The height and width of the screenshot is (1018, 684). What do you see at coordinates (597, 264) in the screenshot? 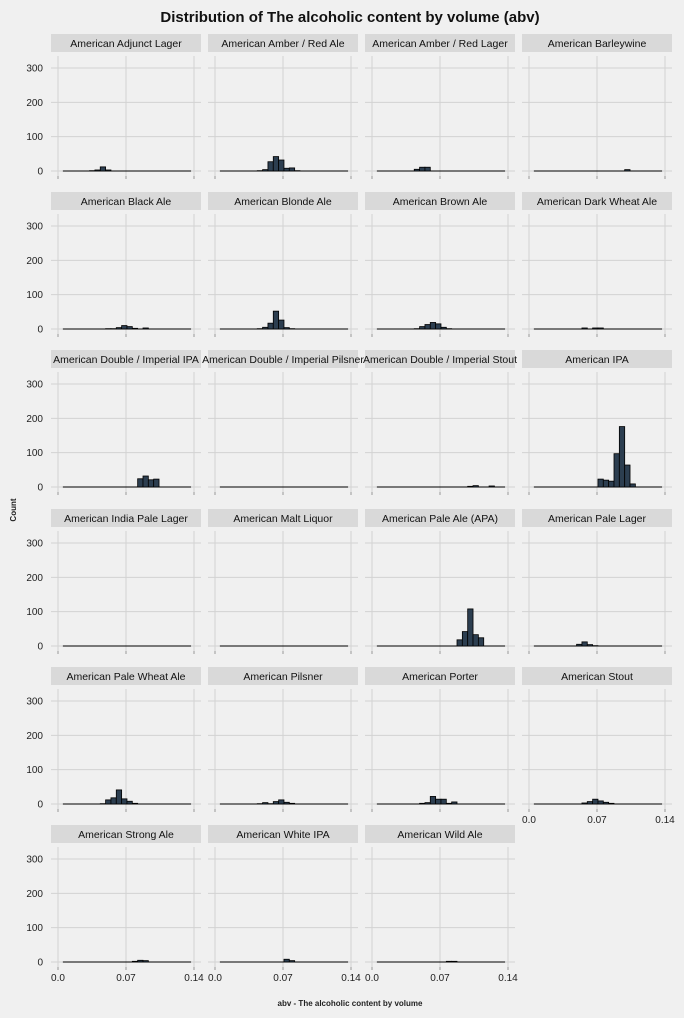
I see `facet-panel: American Dark Wheat Ale` at bounding box center [597, 264].